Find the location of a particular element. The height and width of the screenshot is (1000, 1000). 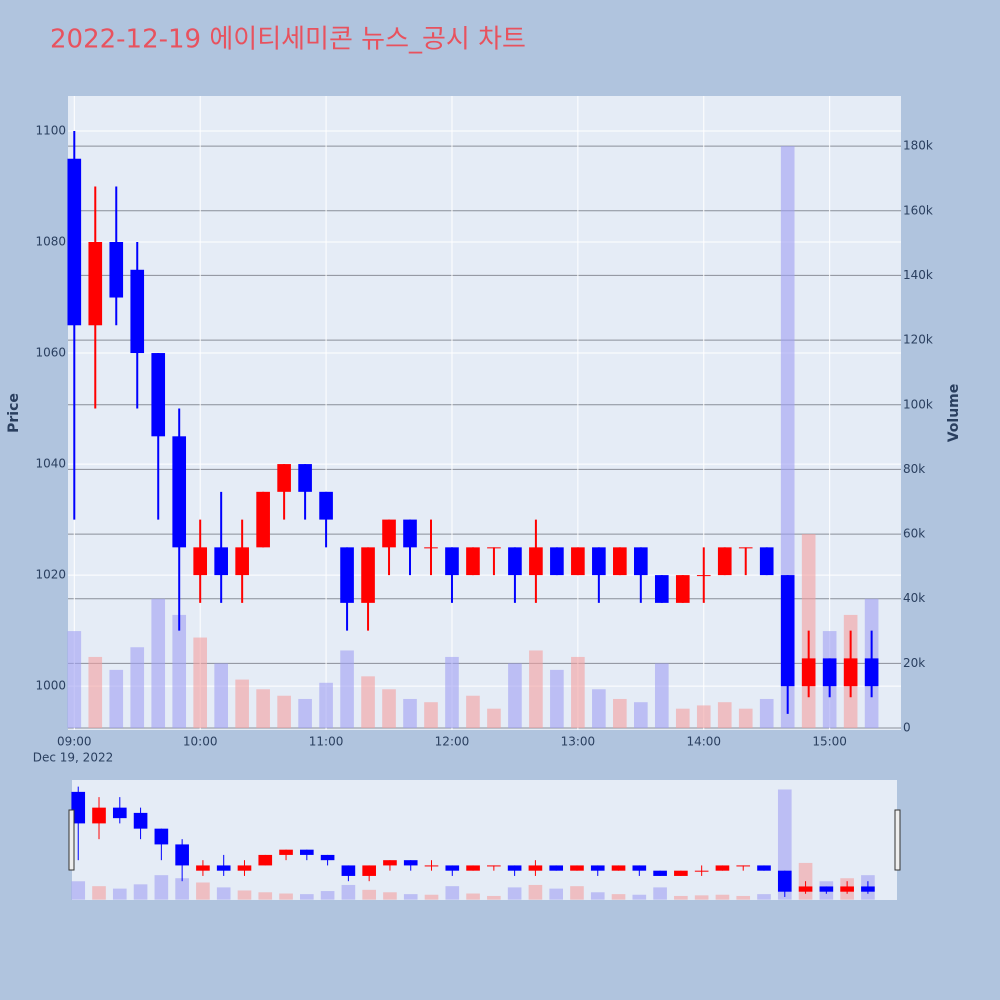

y2-tick-label: 40k is located at coordinates (914, 598).